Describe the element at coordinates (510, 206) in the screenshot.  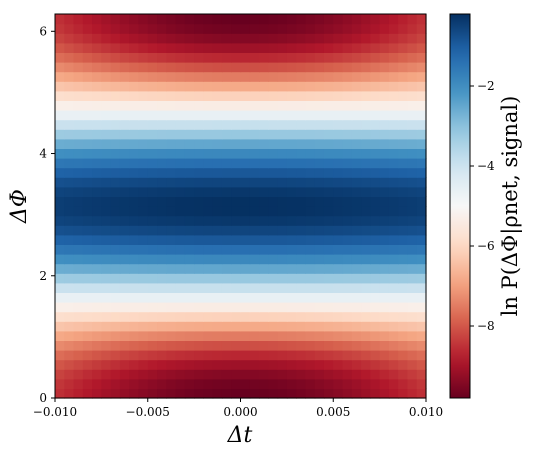
I see `colorbar-label: ln P(ΔΦ|ρnet, signal)` at that location.